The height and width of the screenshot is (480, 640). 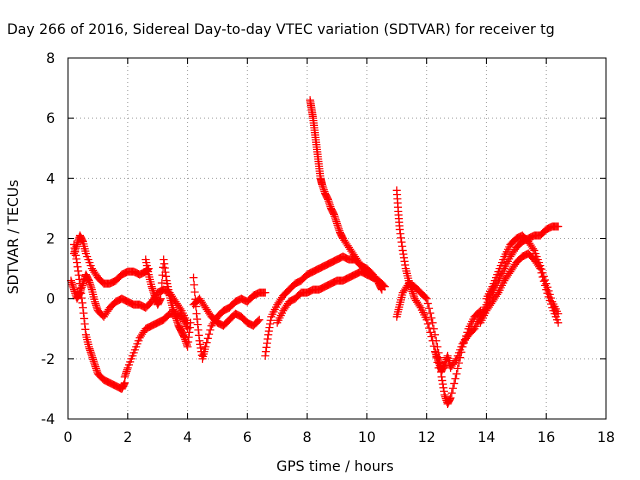 What do you see at coordinates (48, 420) in the screenshot?
I see `y-tick-label: -4` at bounding box center [48, 420].